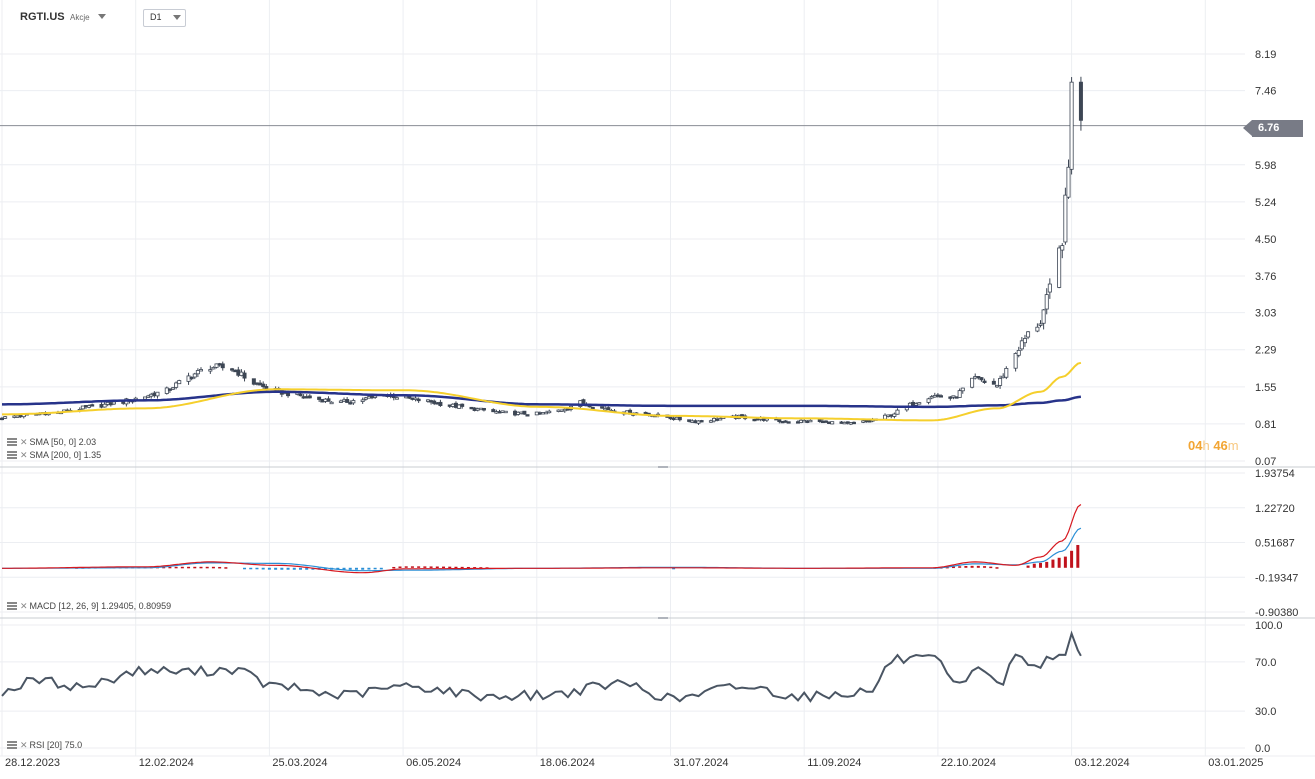 This screenshot has width=1315, height=779. What do you see at coordinates (1265, 351) in the screenshot?
I see `axis-tick-label: 2.29` at bounding box center [1265, 351].